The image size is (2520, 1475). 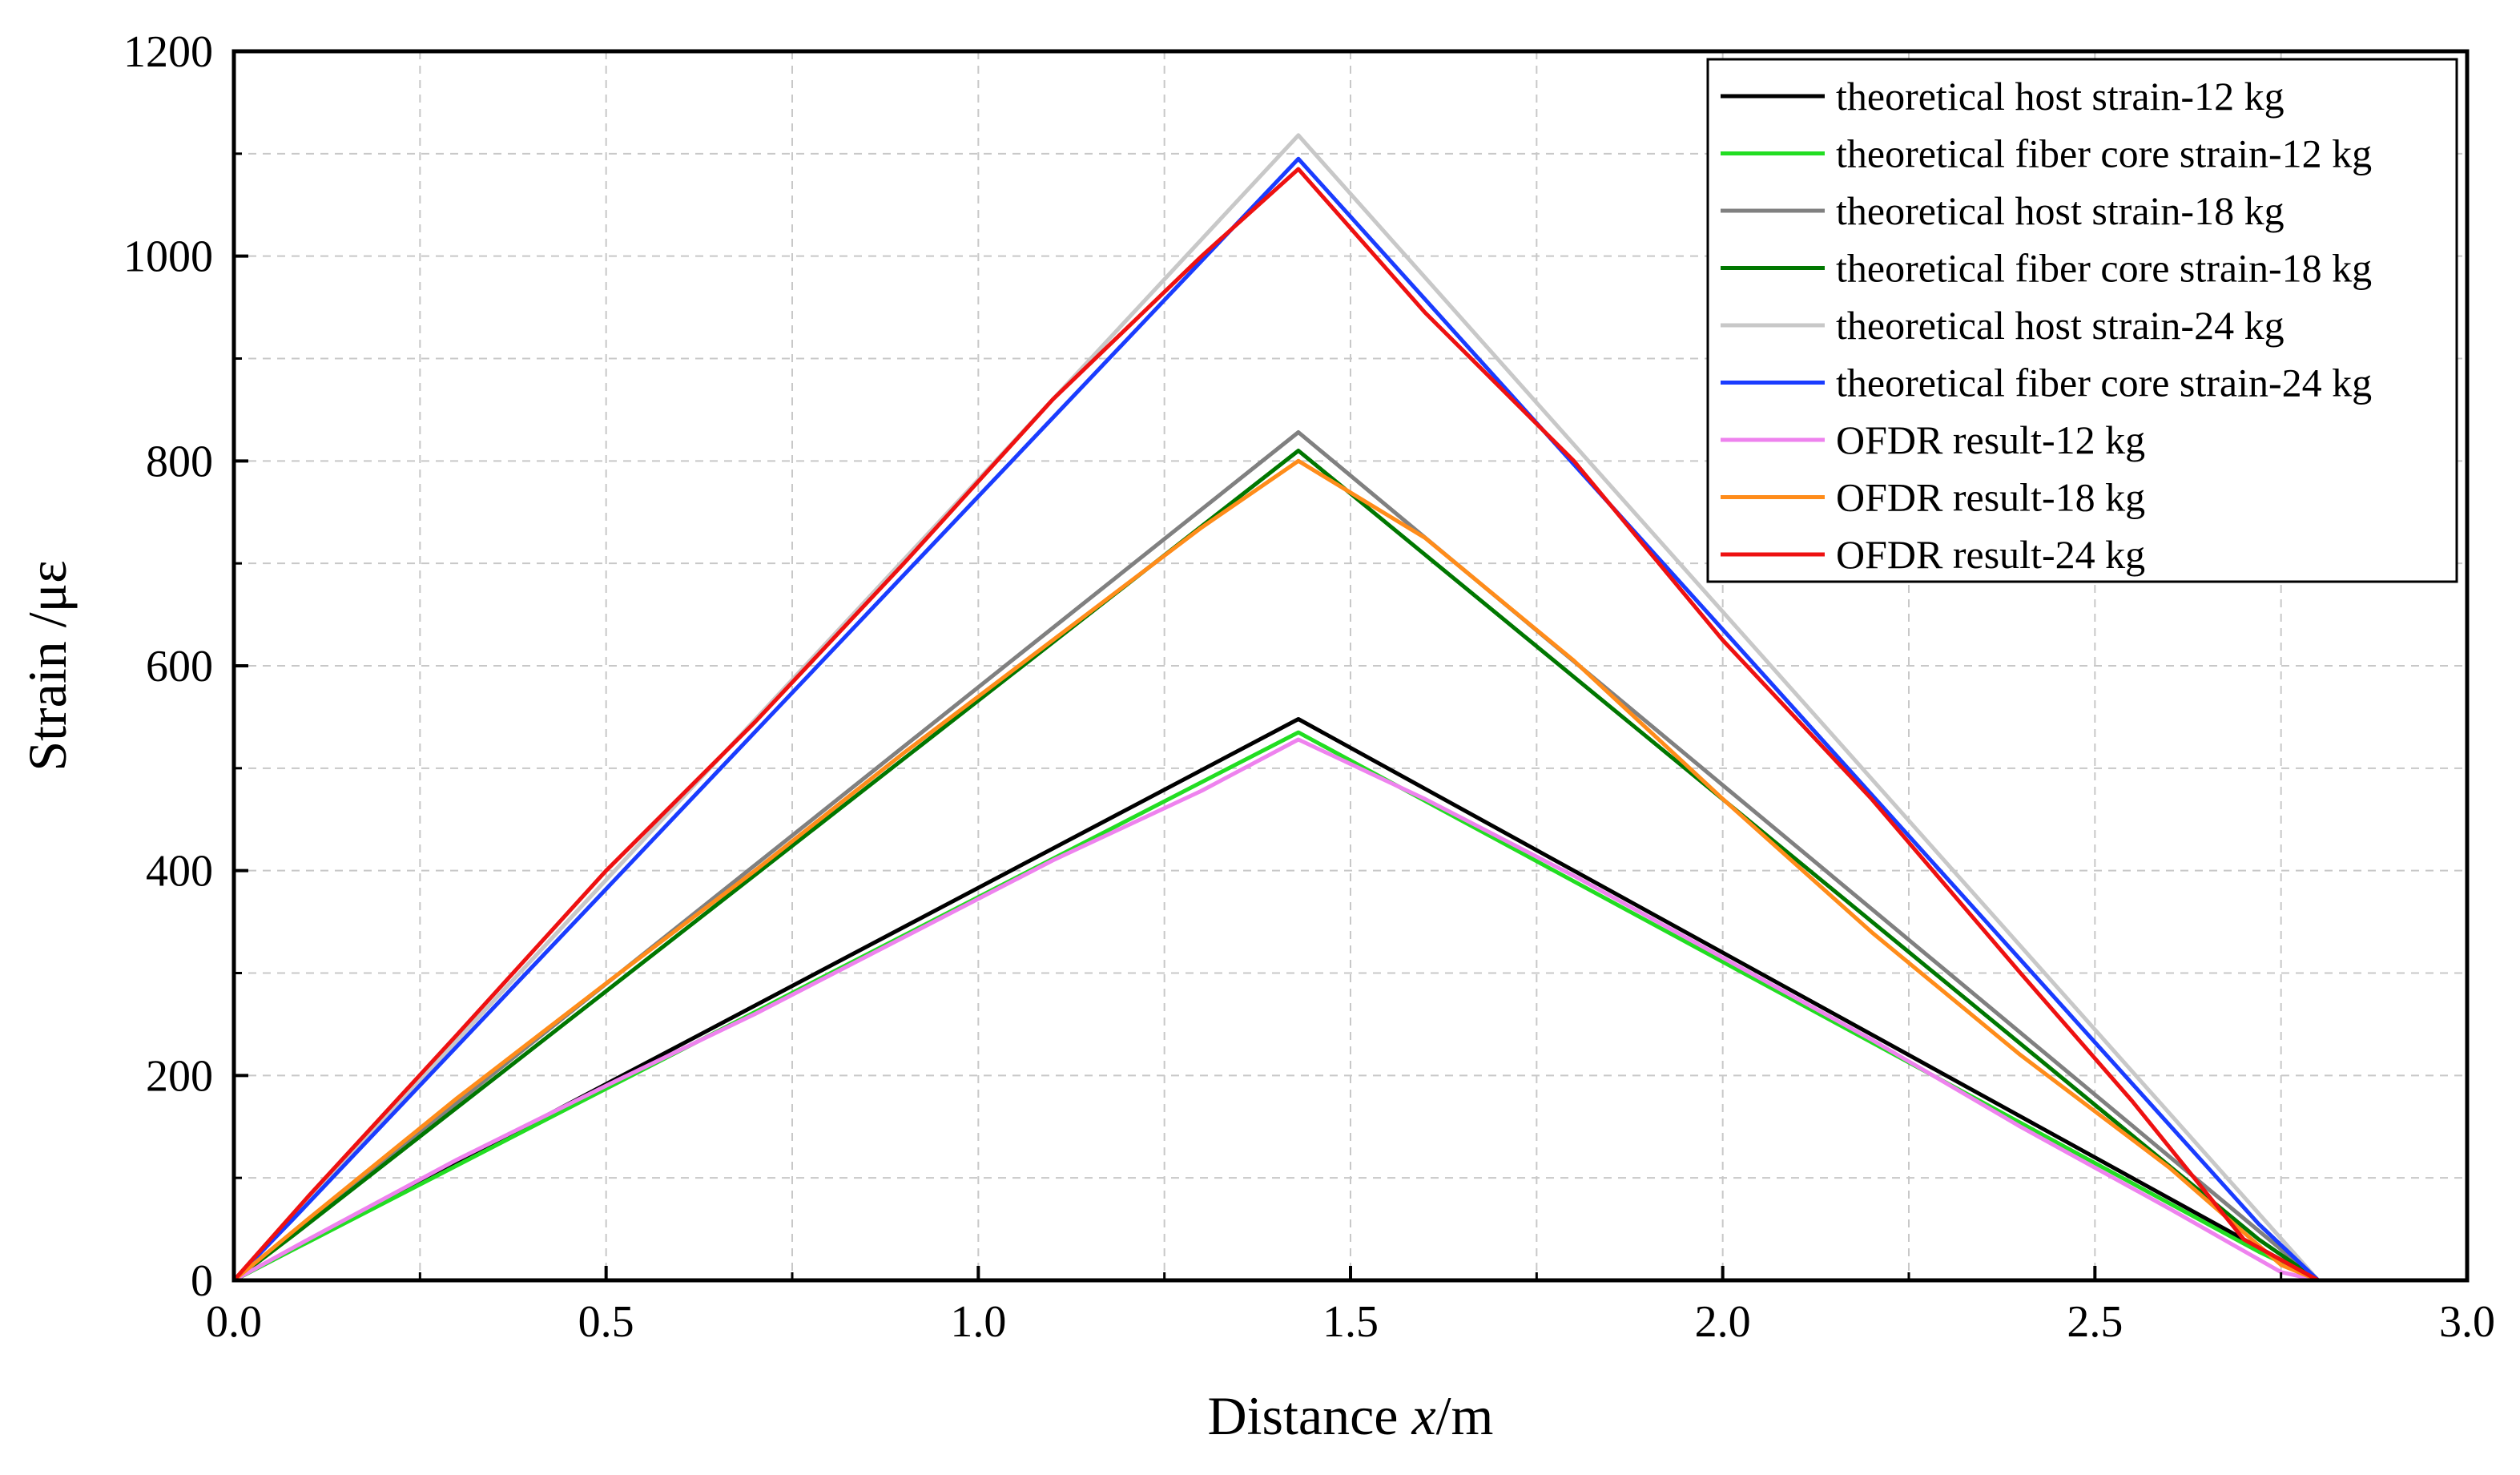 I want to click on legend-label: OFDR result-18 kg, so click(x=1990, y=497).